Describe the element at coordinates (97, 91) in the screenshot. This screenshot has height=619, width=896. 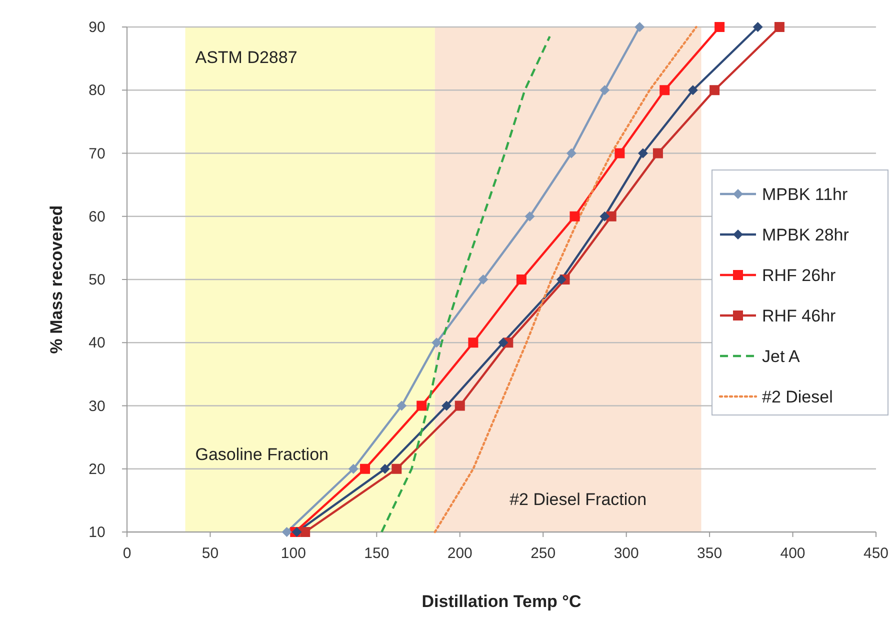
I see `y-tick-label: 80` at that location.